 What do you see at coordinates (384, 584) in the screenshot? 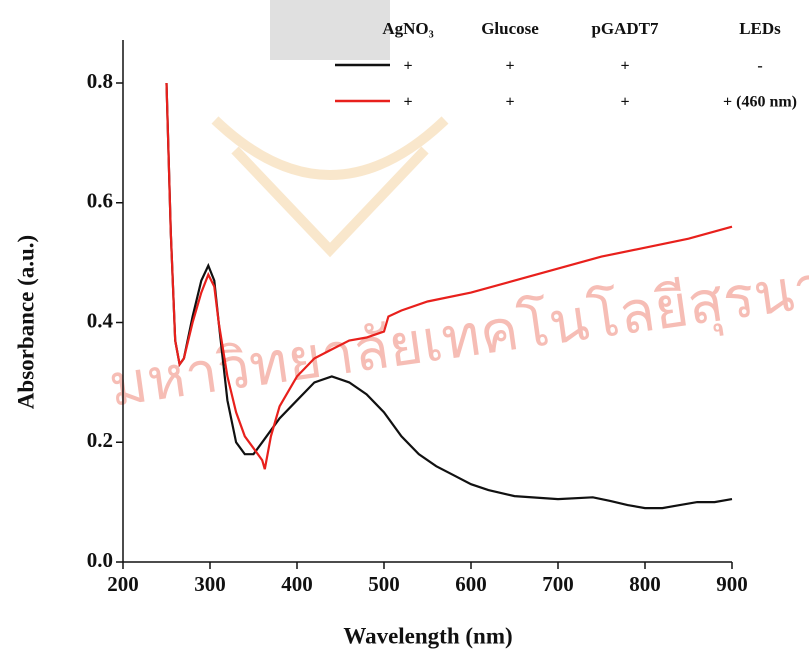
I see `x-tick-label: 500` at bounding box center [384, 584].